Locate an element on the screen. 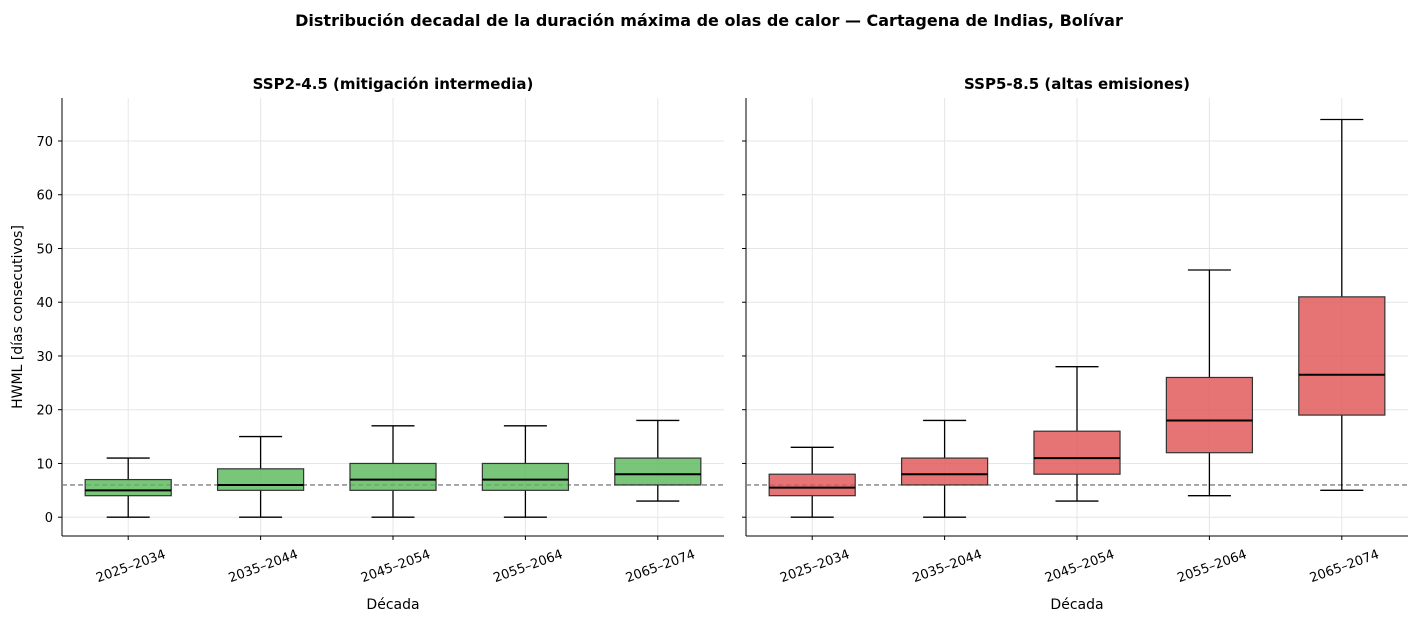 This screenshot has width=1418, height=622. y-tick-label: 10 is located at coordinates (44, 464).